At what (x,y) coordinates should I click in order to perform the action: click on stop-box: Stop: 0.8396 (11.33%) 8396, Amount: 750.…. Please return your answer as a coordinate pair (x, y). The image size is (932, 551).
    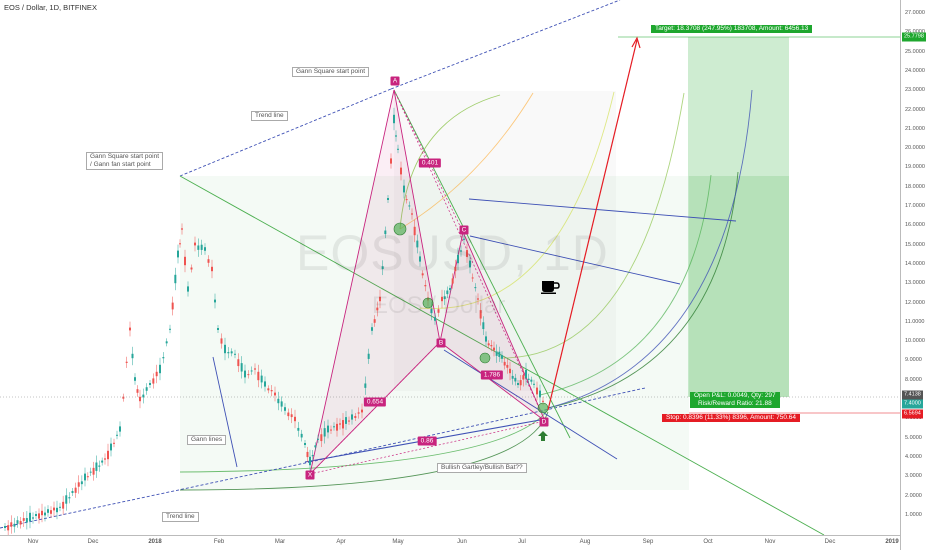
    Looking at the image, I should click on (731, 418).